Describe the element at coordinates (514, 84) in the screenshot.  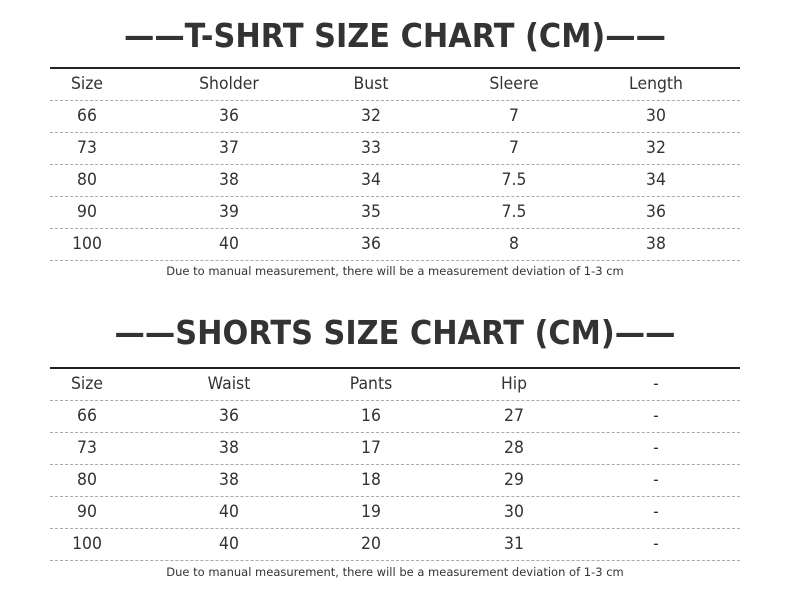
I see `column-header: Sleere` at that location.